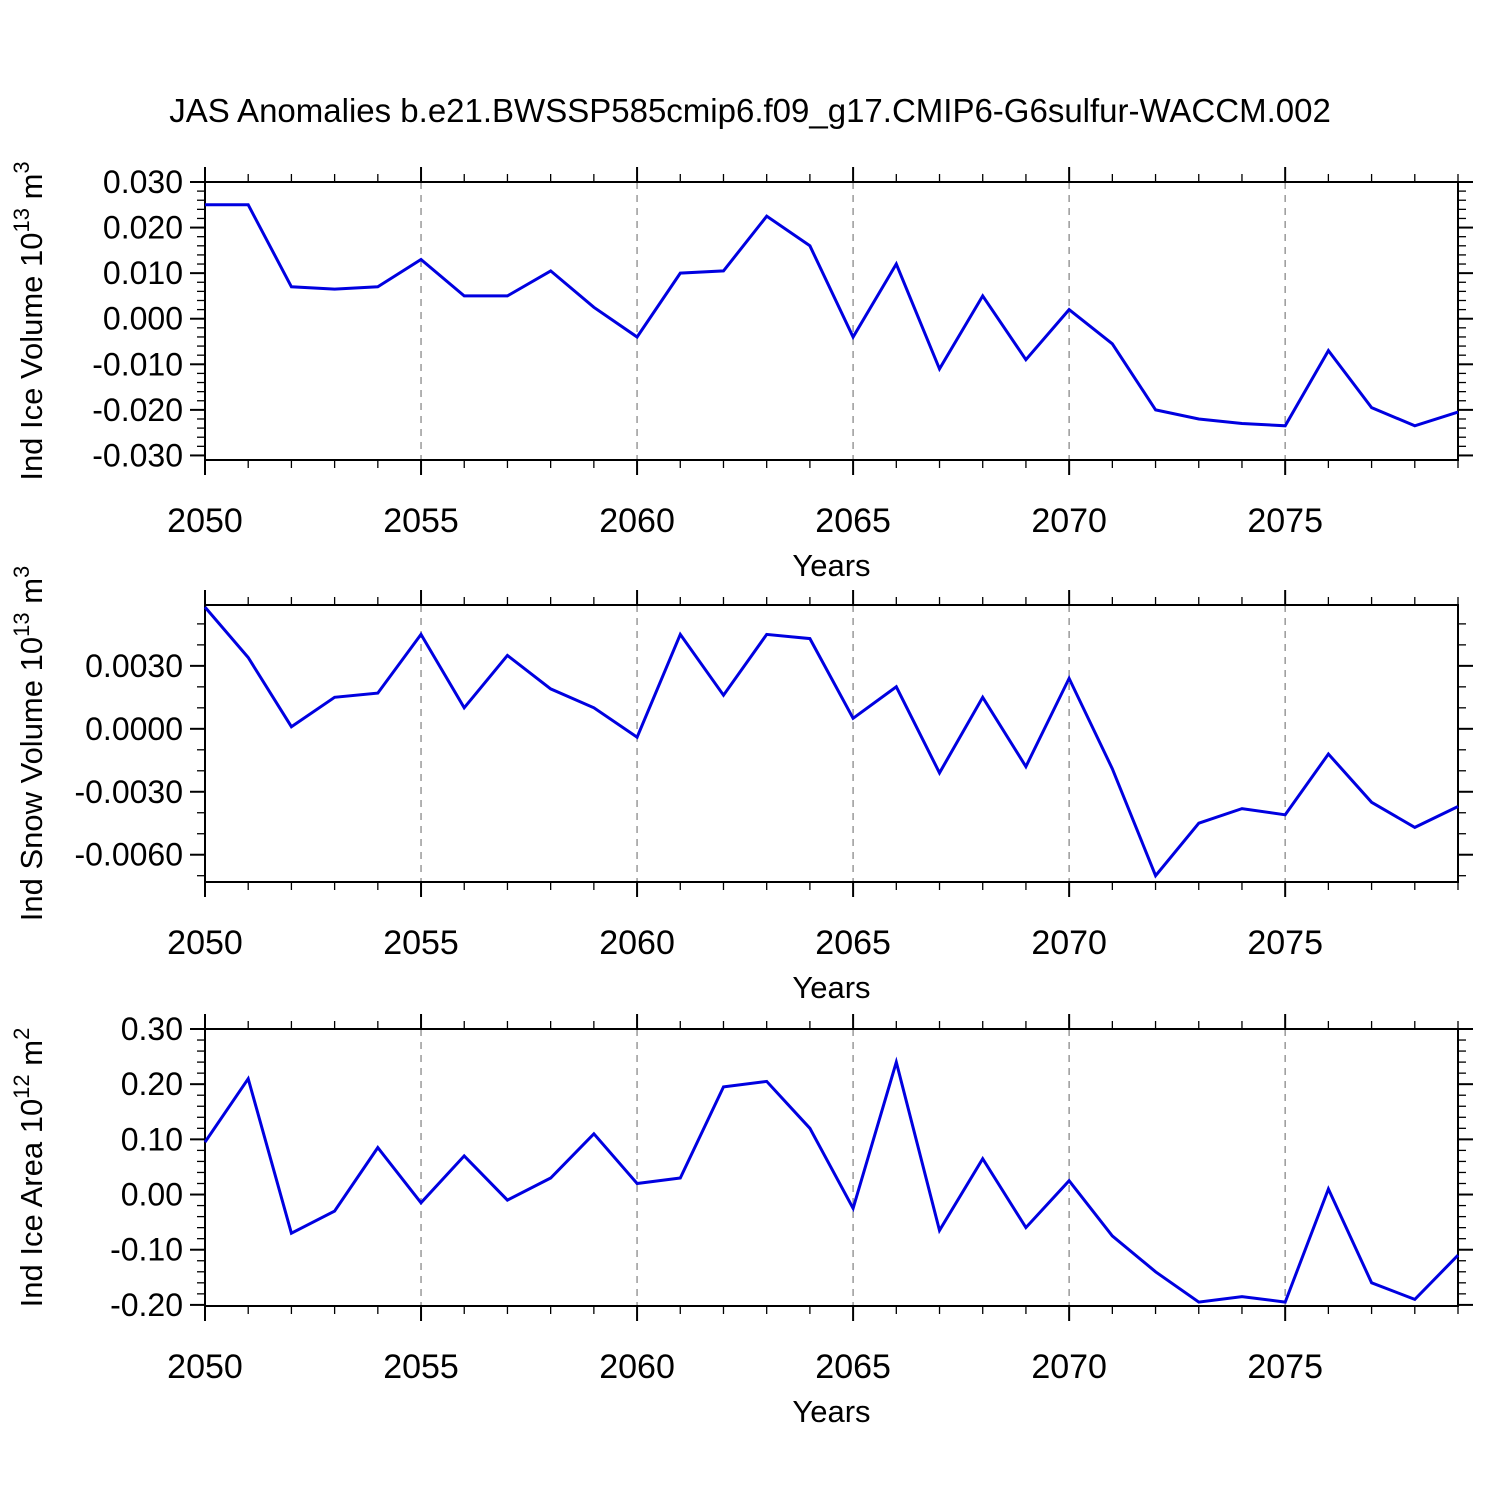 Image resolution: width=1500 pixels, height=1500 pixels. I want to click on y-tick-label: 0.030, so click(143, 182).